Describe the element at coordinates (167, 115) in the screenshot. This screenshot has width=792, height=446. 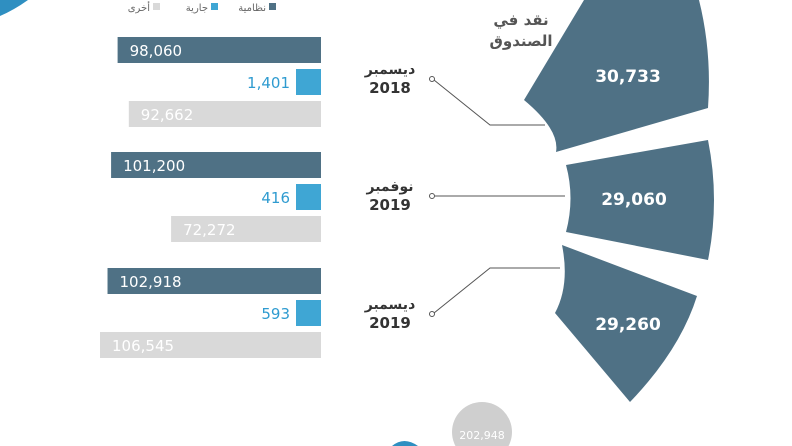
I see `bar-value-label: 92,662` at that location.